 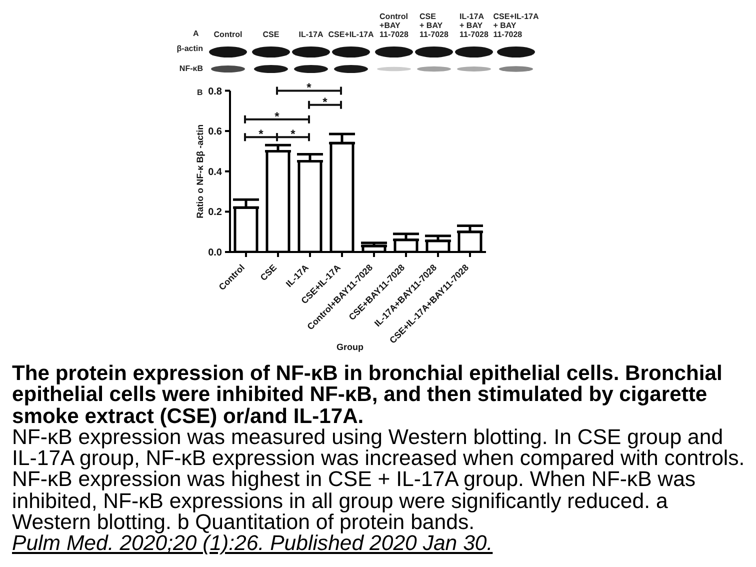 What do you see at coordinates (200, 92) in the screenshot?
I see `text: B` at bounding box center [200, 92].